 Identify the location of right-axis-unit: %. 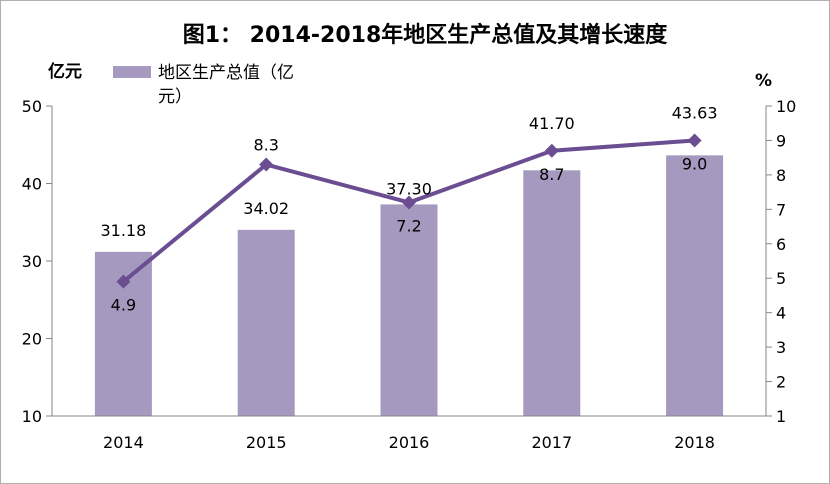
(763, 81).